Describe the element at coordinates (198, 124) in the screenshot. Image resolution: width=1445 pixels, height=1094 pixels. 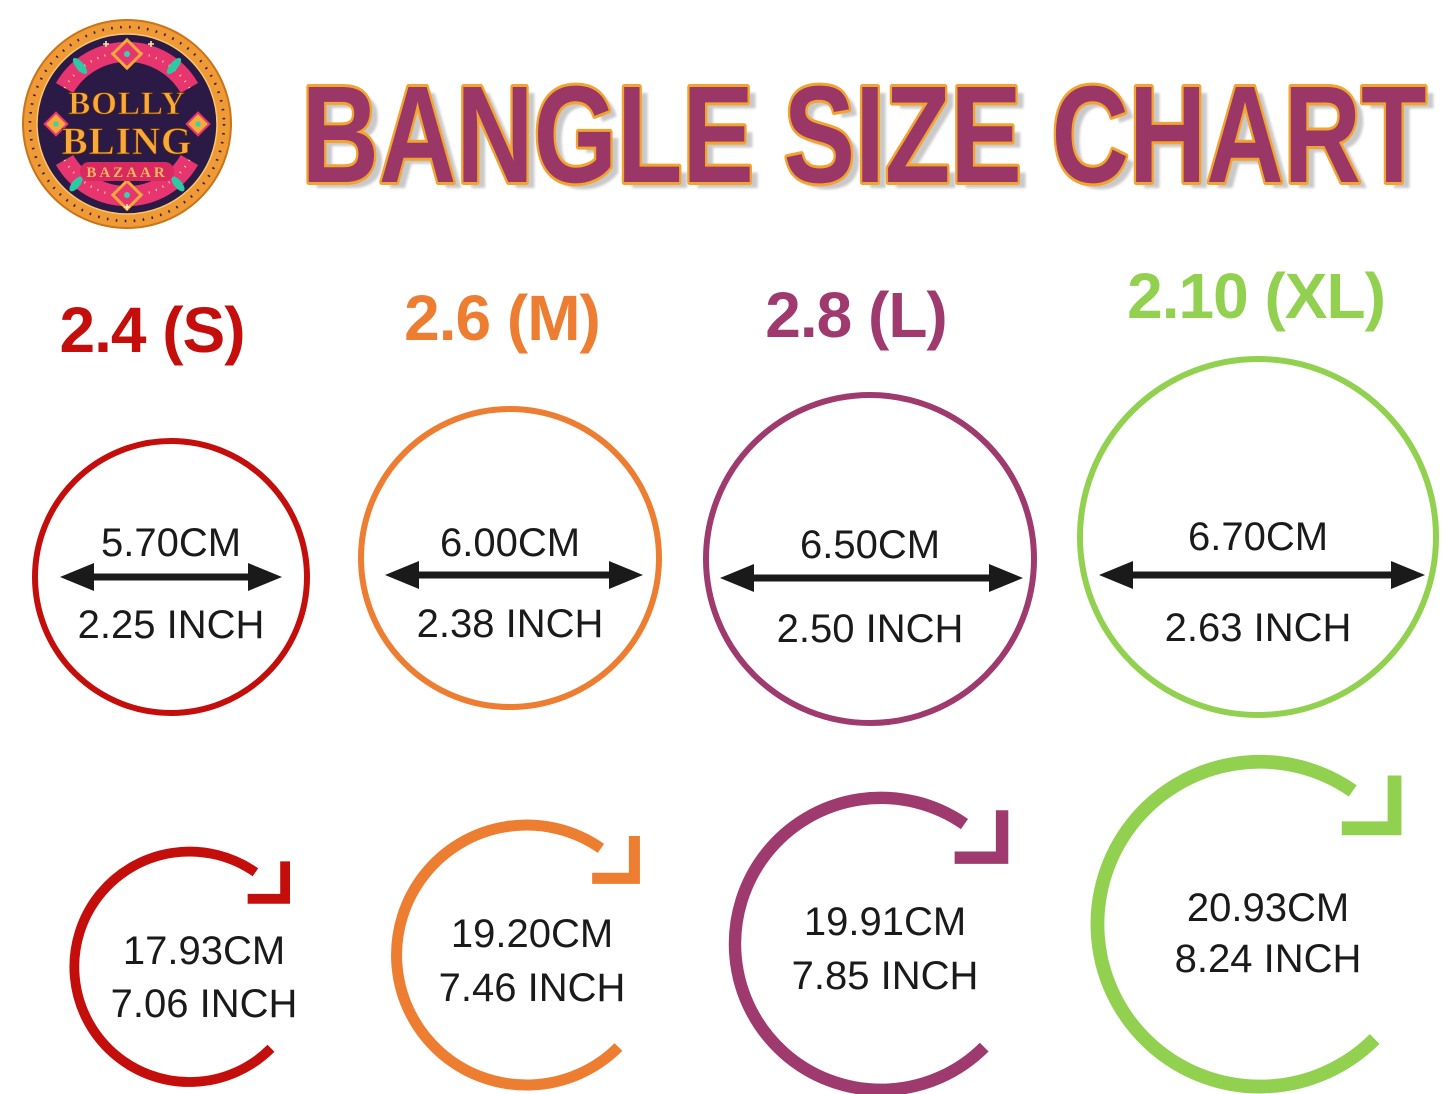
I see `logo-diamond-right` at that location.